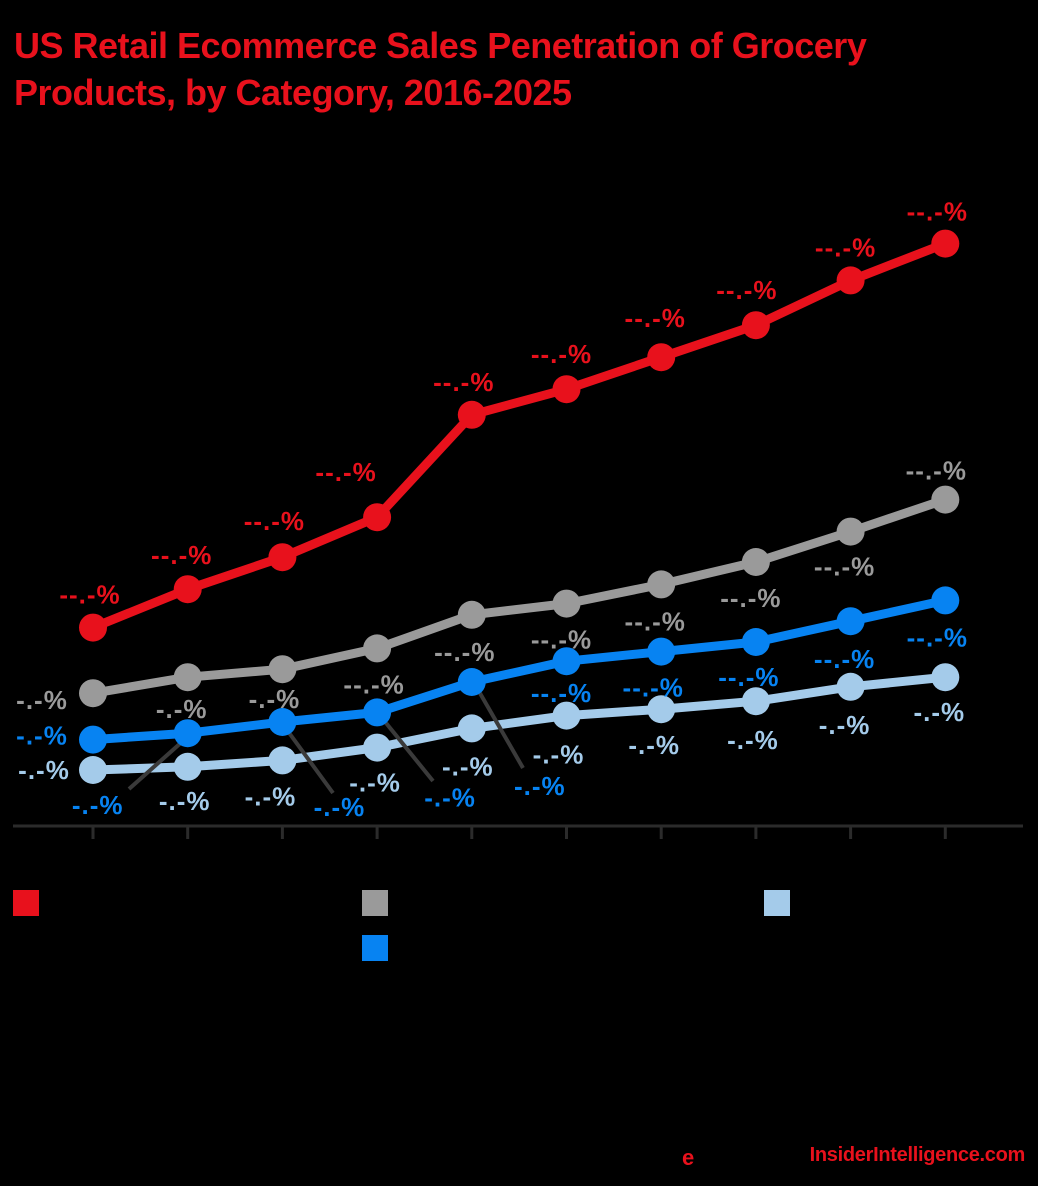 The height and width of the screenshot is (1186, 1038). I want to click on series-line-gray, so click(519, 596).